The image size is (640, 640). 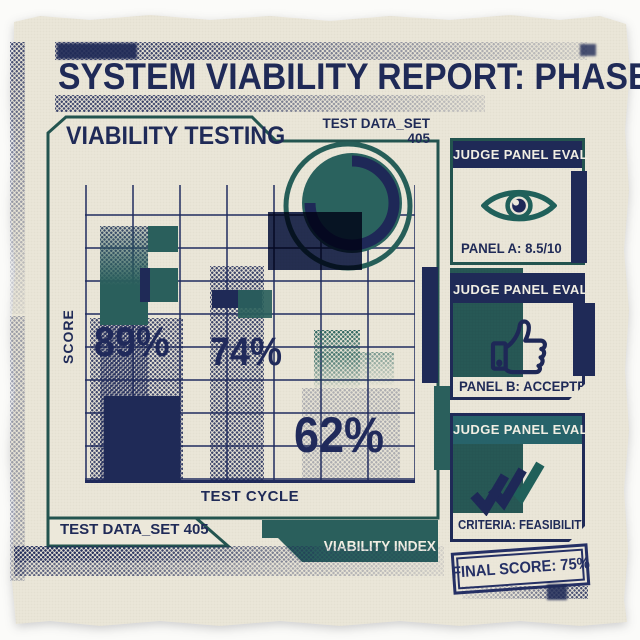 What do you see at coordinates (17, 448) in the screenshot?
I see `left-edge-halftone-lower` at bounding box center [17, 448].